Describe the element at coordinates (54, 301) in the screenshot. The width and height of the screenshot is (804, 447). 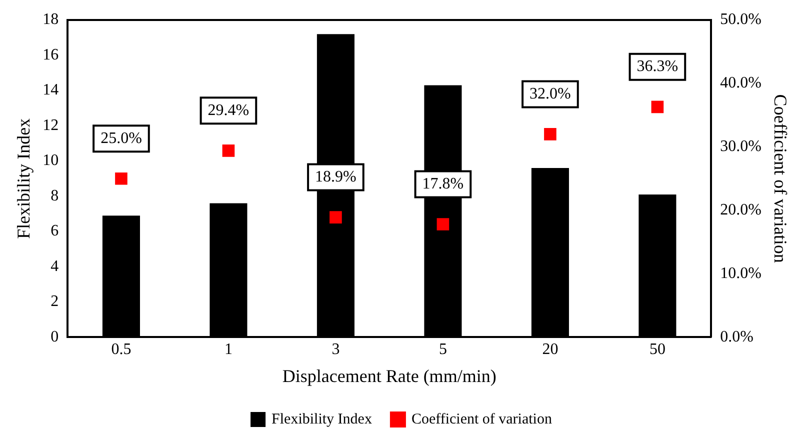
I see `y-tick-label: 2` at that location.